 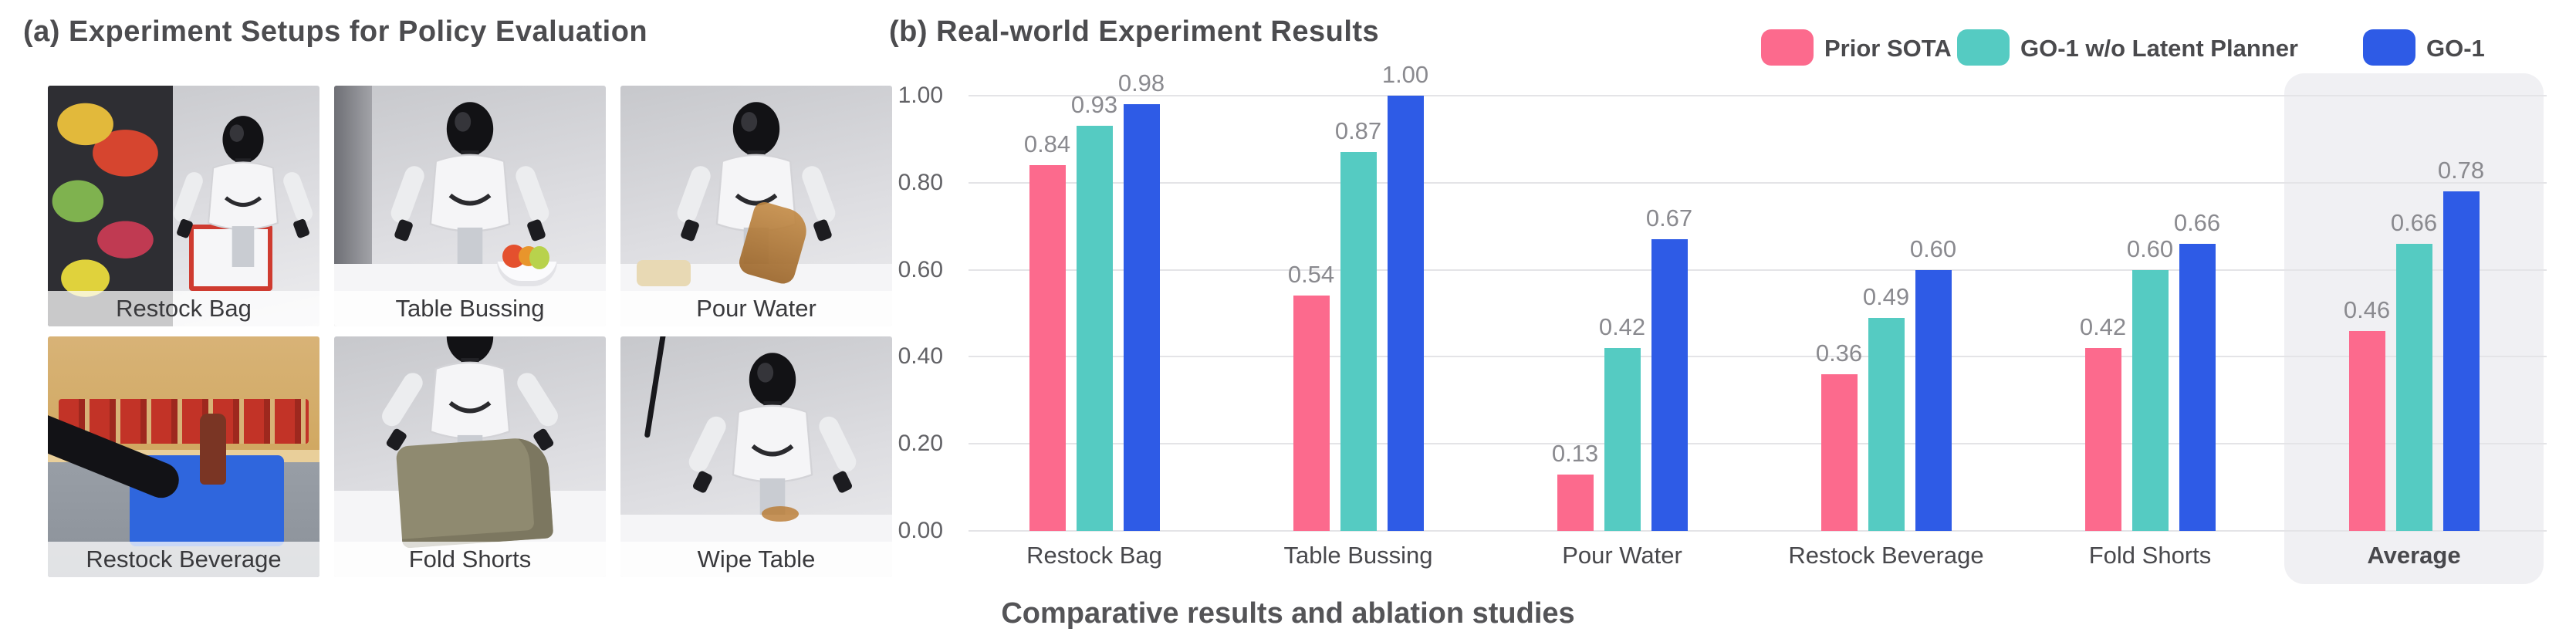 What do you see at coordinates (756, 559) in the screenshot?
I see `photo-label: Wipe Table` at bounding box center [756, 559].